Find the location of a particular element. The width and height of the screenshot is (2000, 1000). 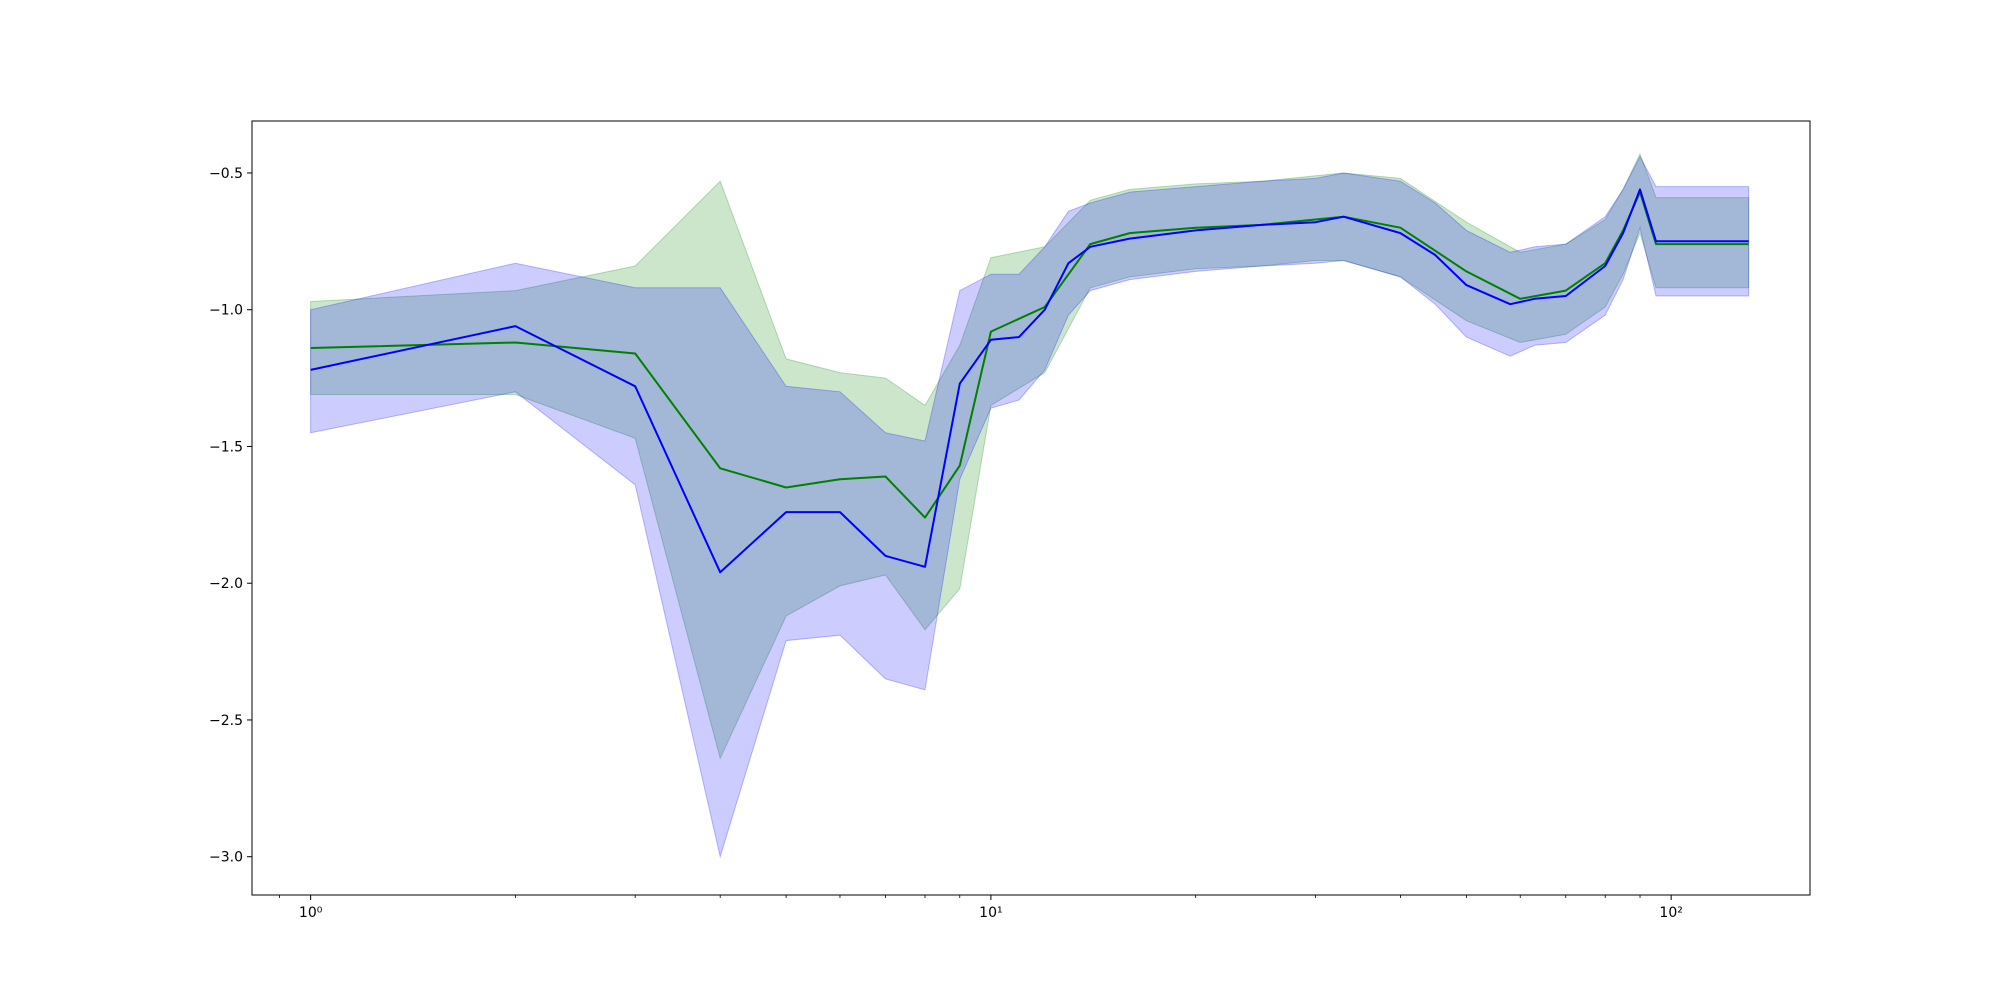

y-tick-label: −3.0 is located at coordinates (226, 858).